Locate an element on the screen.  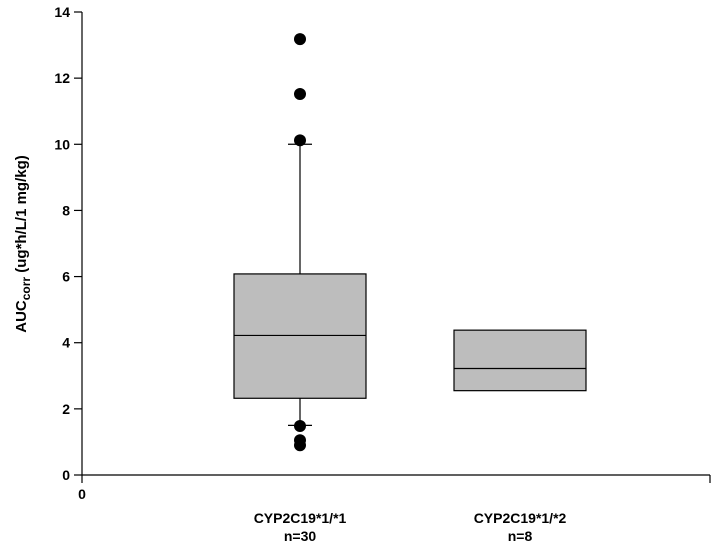
y-axis-label: AUCcorr (ug*h/L/1 mg/kg) is located at coordinates (23, 244).